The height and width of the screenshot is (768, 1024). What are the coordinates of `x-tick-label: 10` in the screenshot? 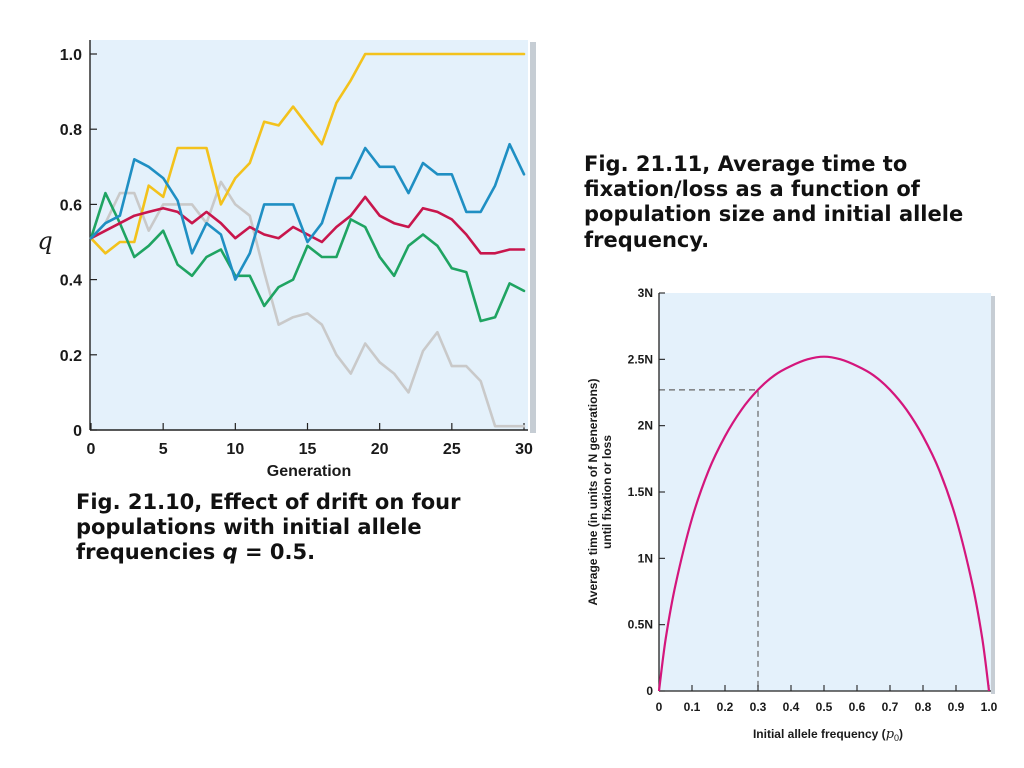 It's located at (235, 449).